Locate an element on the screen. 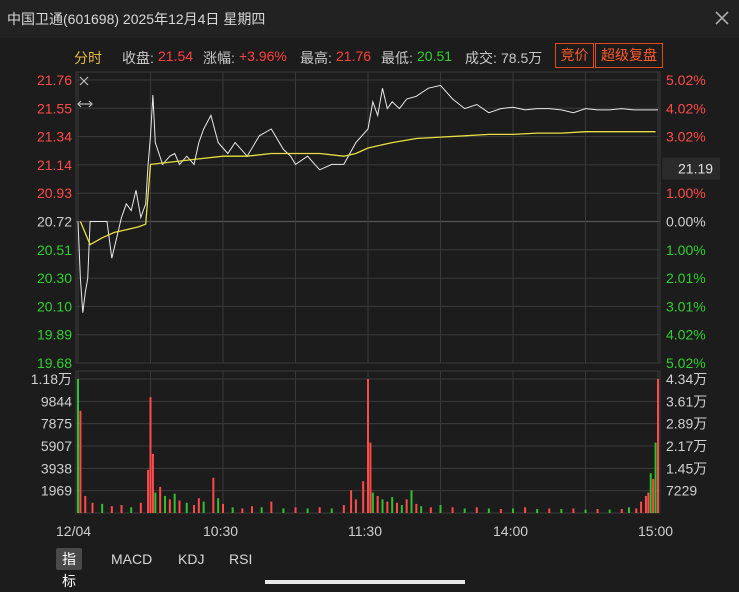 The image size is (739, 592). price-tick-label: 20.51 is located at coordinates (54, 250).